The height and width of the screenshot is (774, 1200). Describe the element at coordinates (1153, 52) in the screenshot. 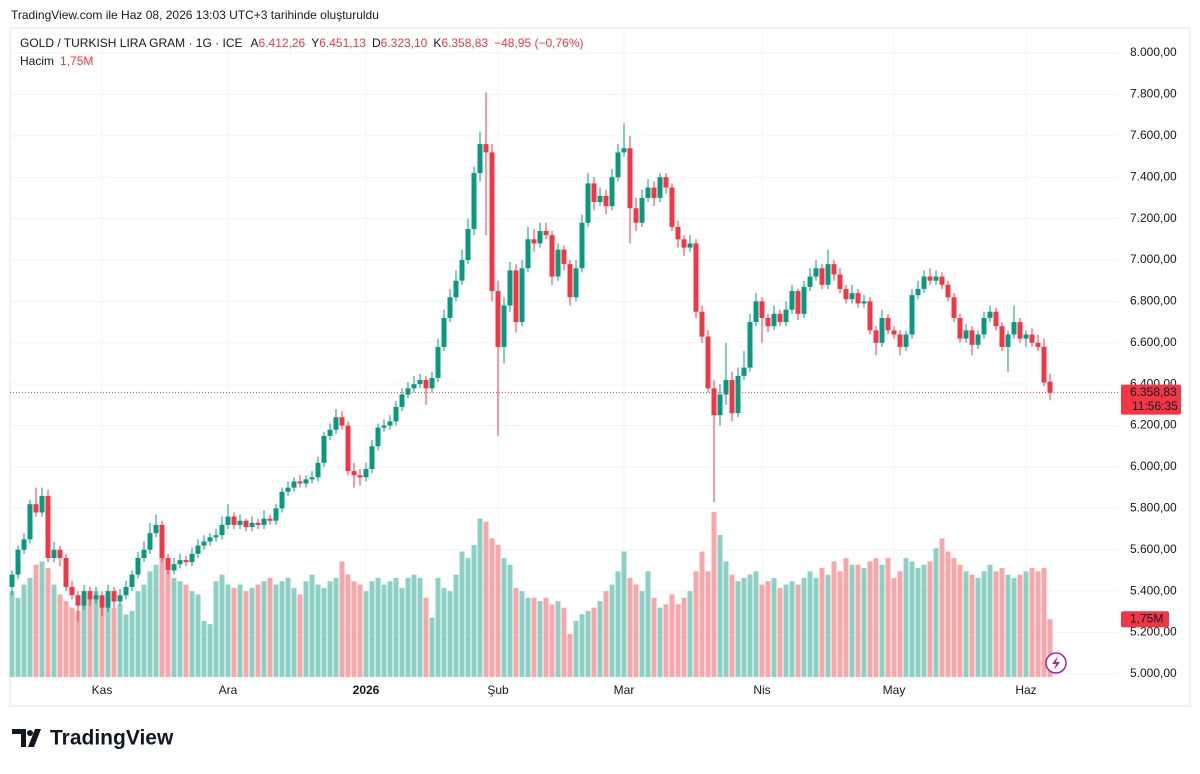

I see `y-tick-label: 8.000,00` at that location.